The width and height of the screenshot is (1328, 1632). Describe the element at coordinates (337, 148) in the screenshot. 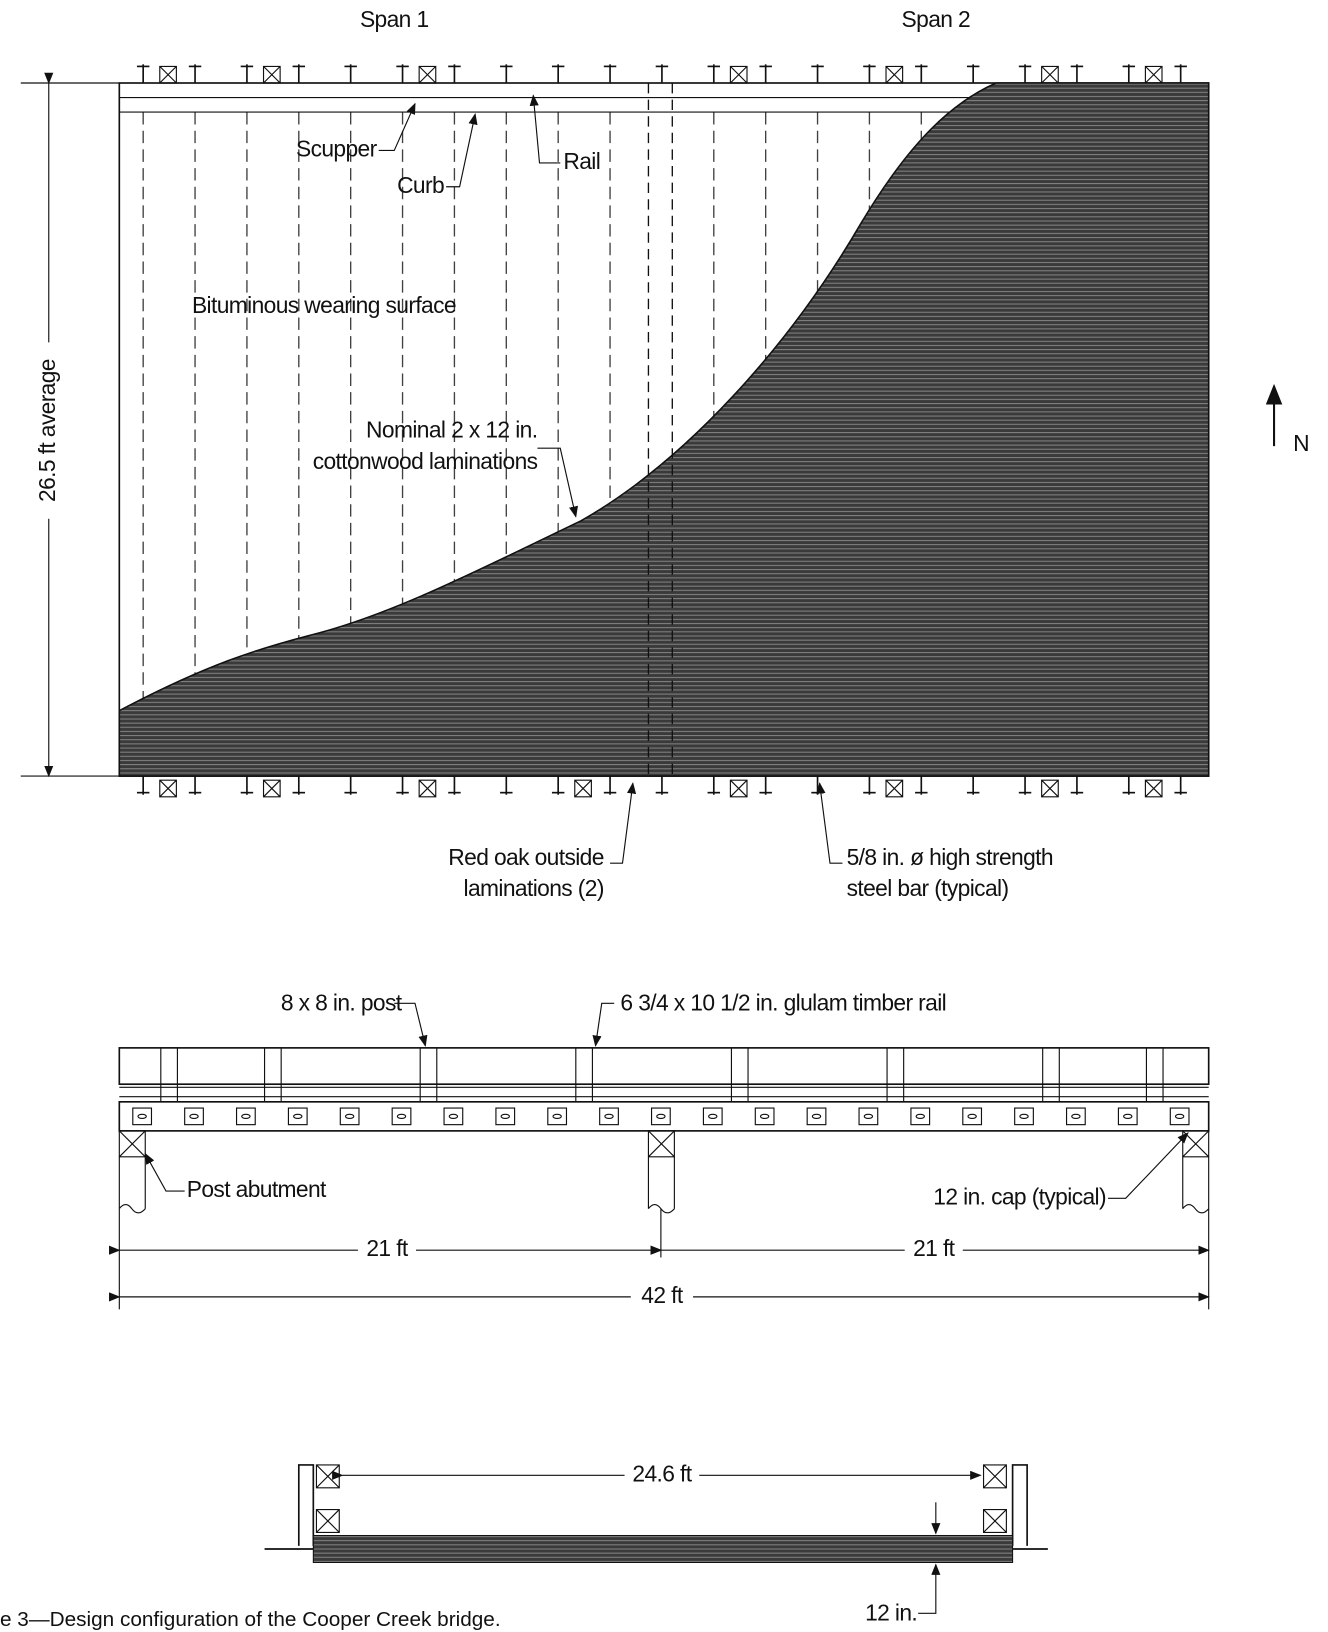

I see `callout: Scupper` at that location.